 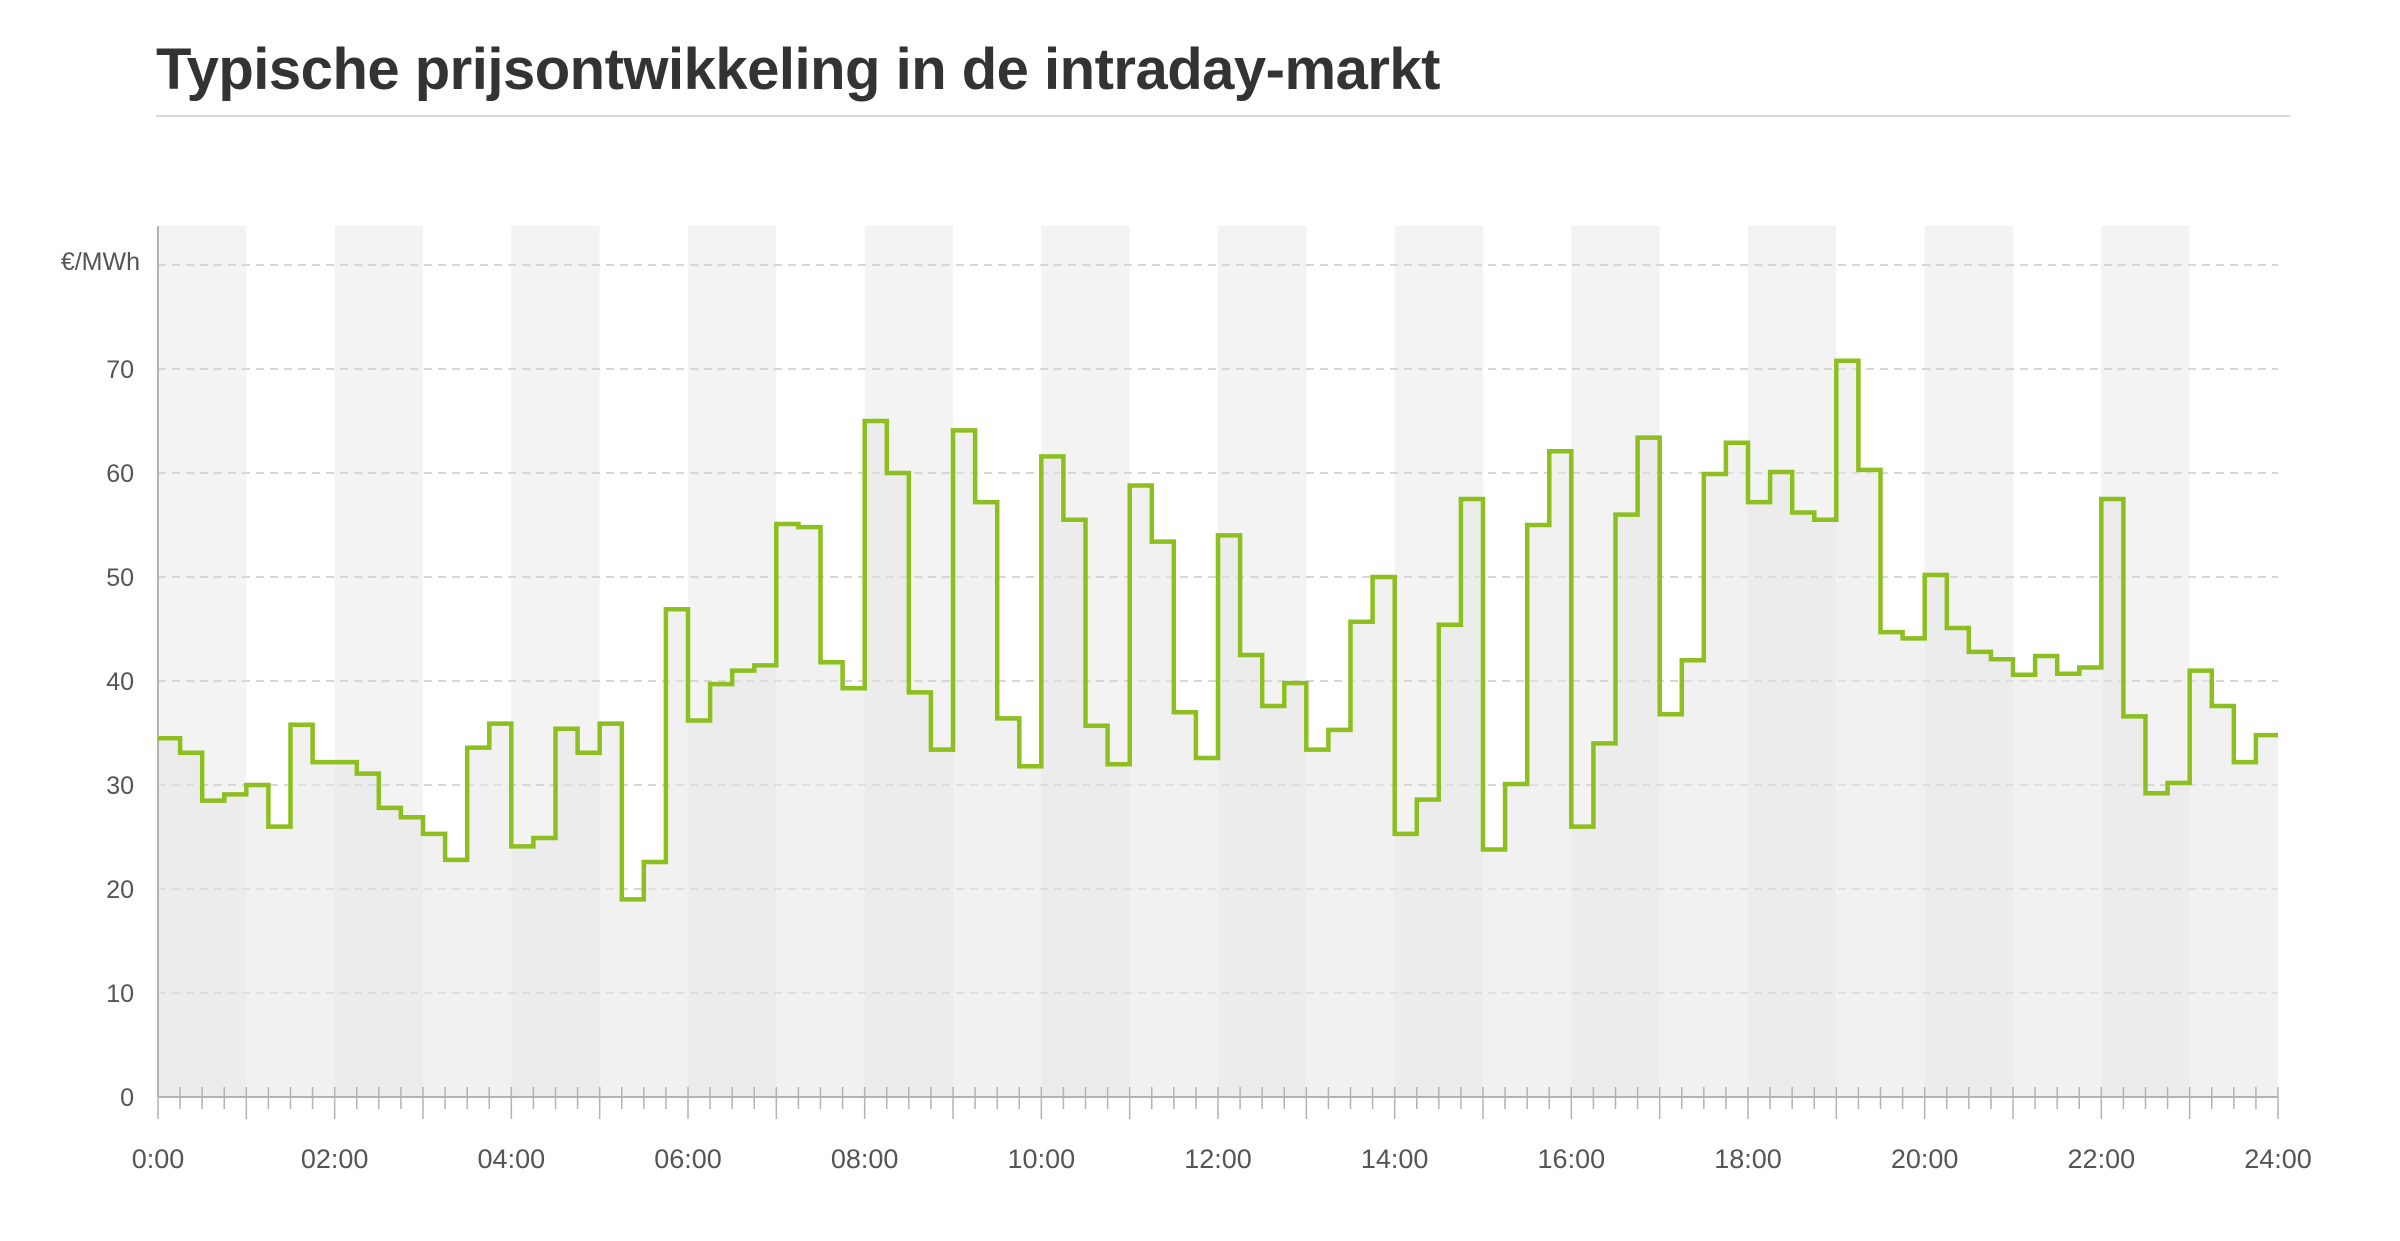 I want to click on x-tick-label: 02:00, so click(x=335, y=1159).